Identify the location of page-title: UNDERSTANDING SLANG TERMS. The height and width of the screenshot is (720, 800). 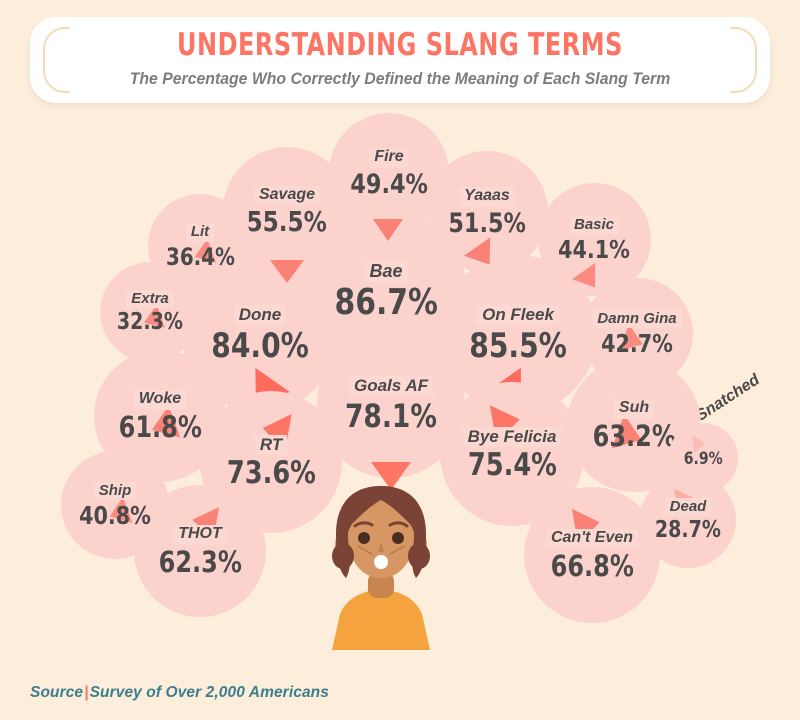
(400, 45).